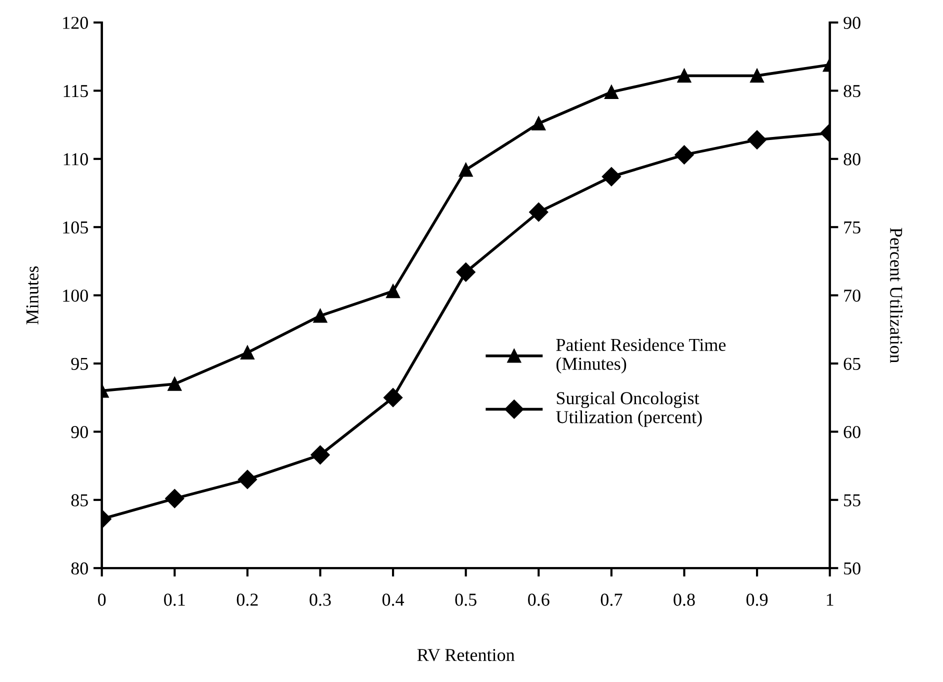 This screenshot has height=682, width=943. I want to click on y2-tick-label: 85, so click(852, 91).